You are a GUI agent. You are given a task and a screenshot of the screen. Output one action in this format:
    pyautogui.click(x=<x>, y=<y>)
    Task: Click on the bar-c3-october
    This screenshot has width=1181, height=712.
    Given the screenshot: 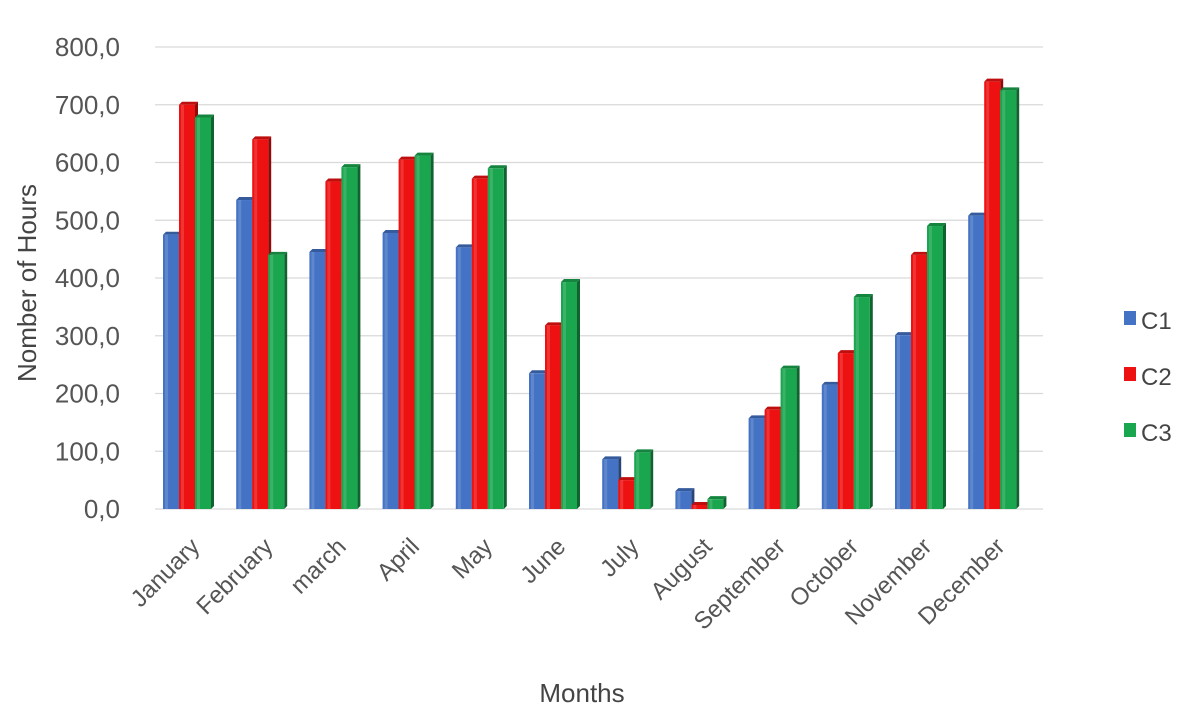 What is the action you would take?
    pyautogui.click(x=863, y=401)
    